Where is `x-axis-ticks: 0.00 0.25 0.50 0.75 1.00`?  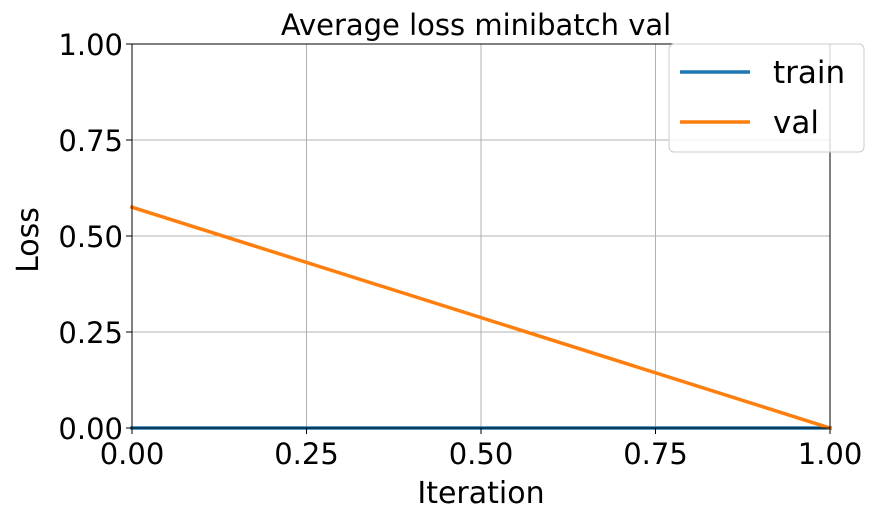 x-axis-ticks: 0.00 0.25 0.50 0.75 1.00 is located at coordinates (481, 449).